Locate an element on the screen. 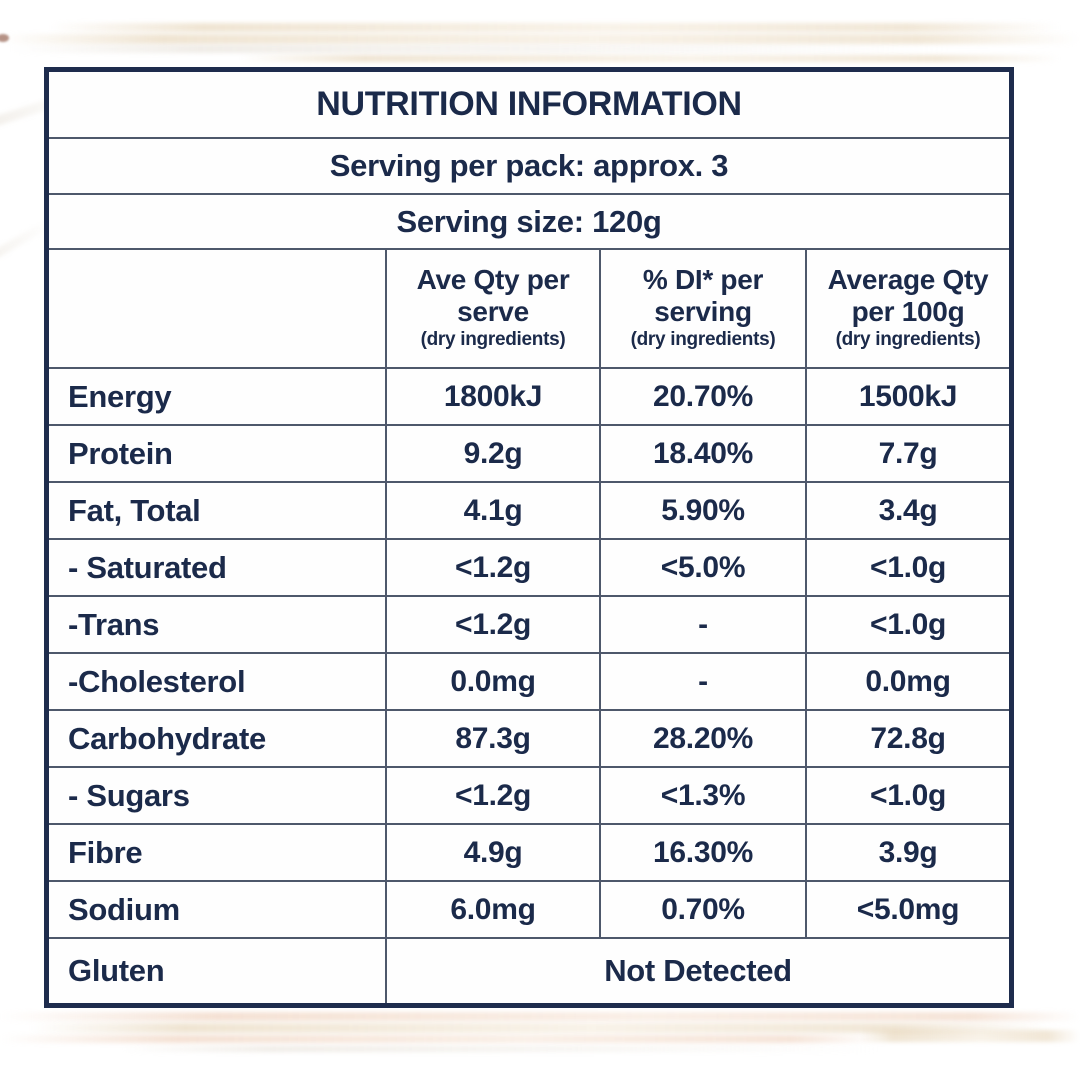 Image resolution: width=1080 pixels, height=1080 pixels. header-heading: % DI* per serving is located at coordinates (703, 295).